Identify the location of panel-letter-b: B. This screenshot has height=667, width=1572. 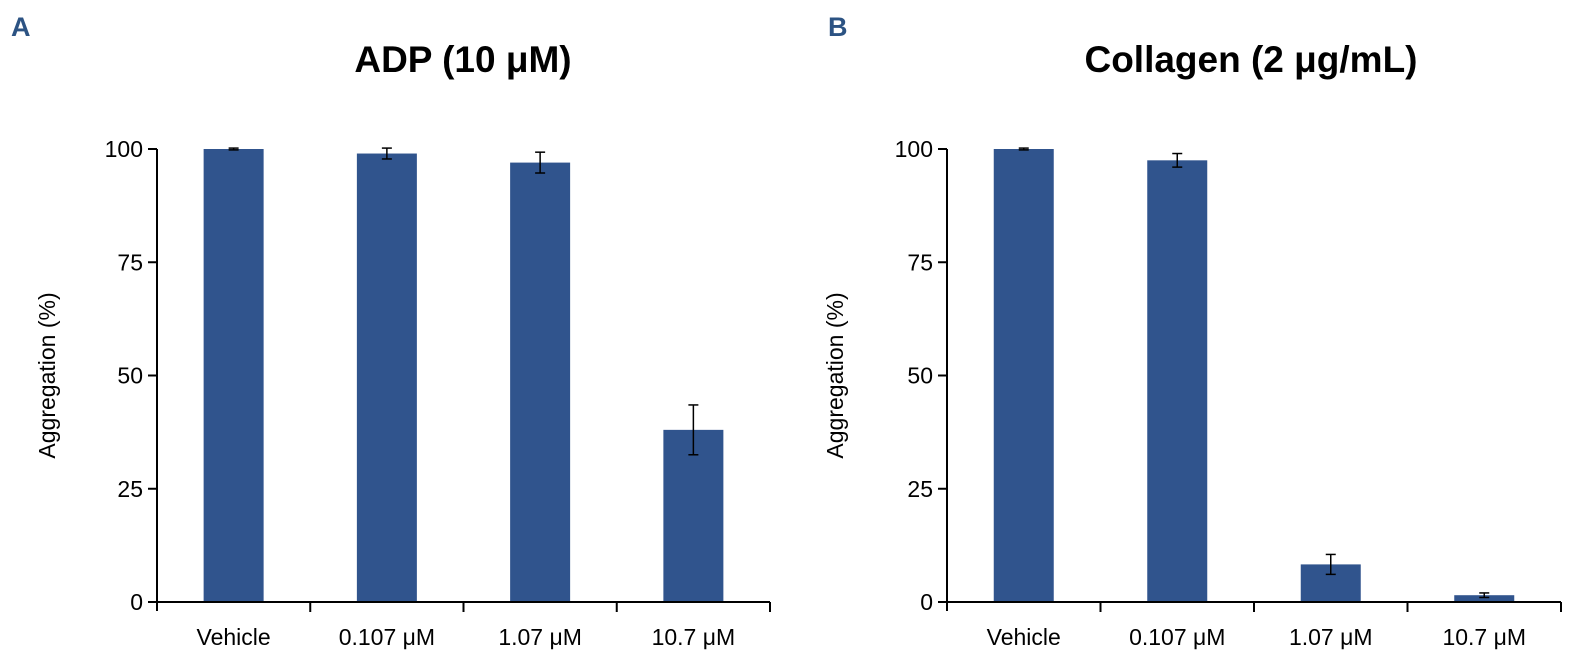
(838, 27).